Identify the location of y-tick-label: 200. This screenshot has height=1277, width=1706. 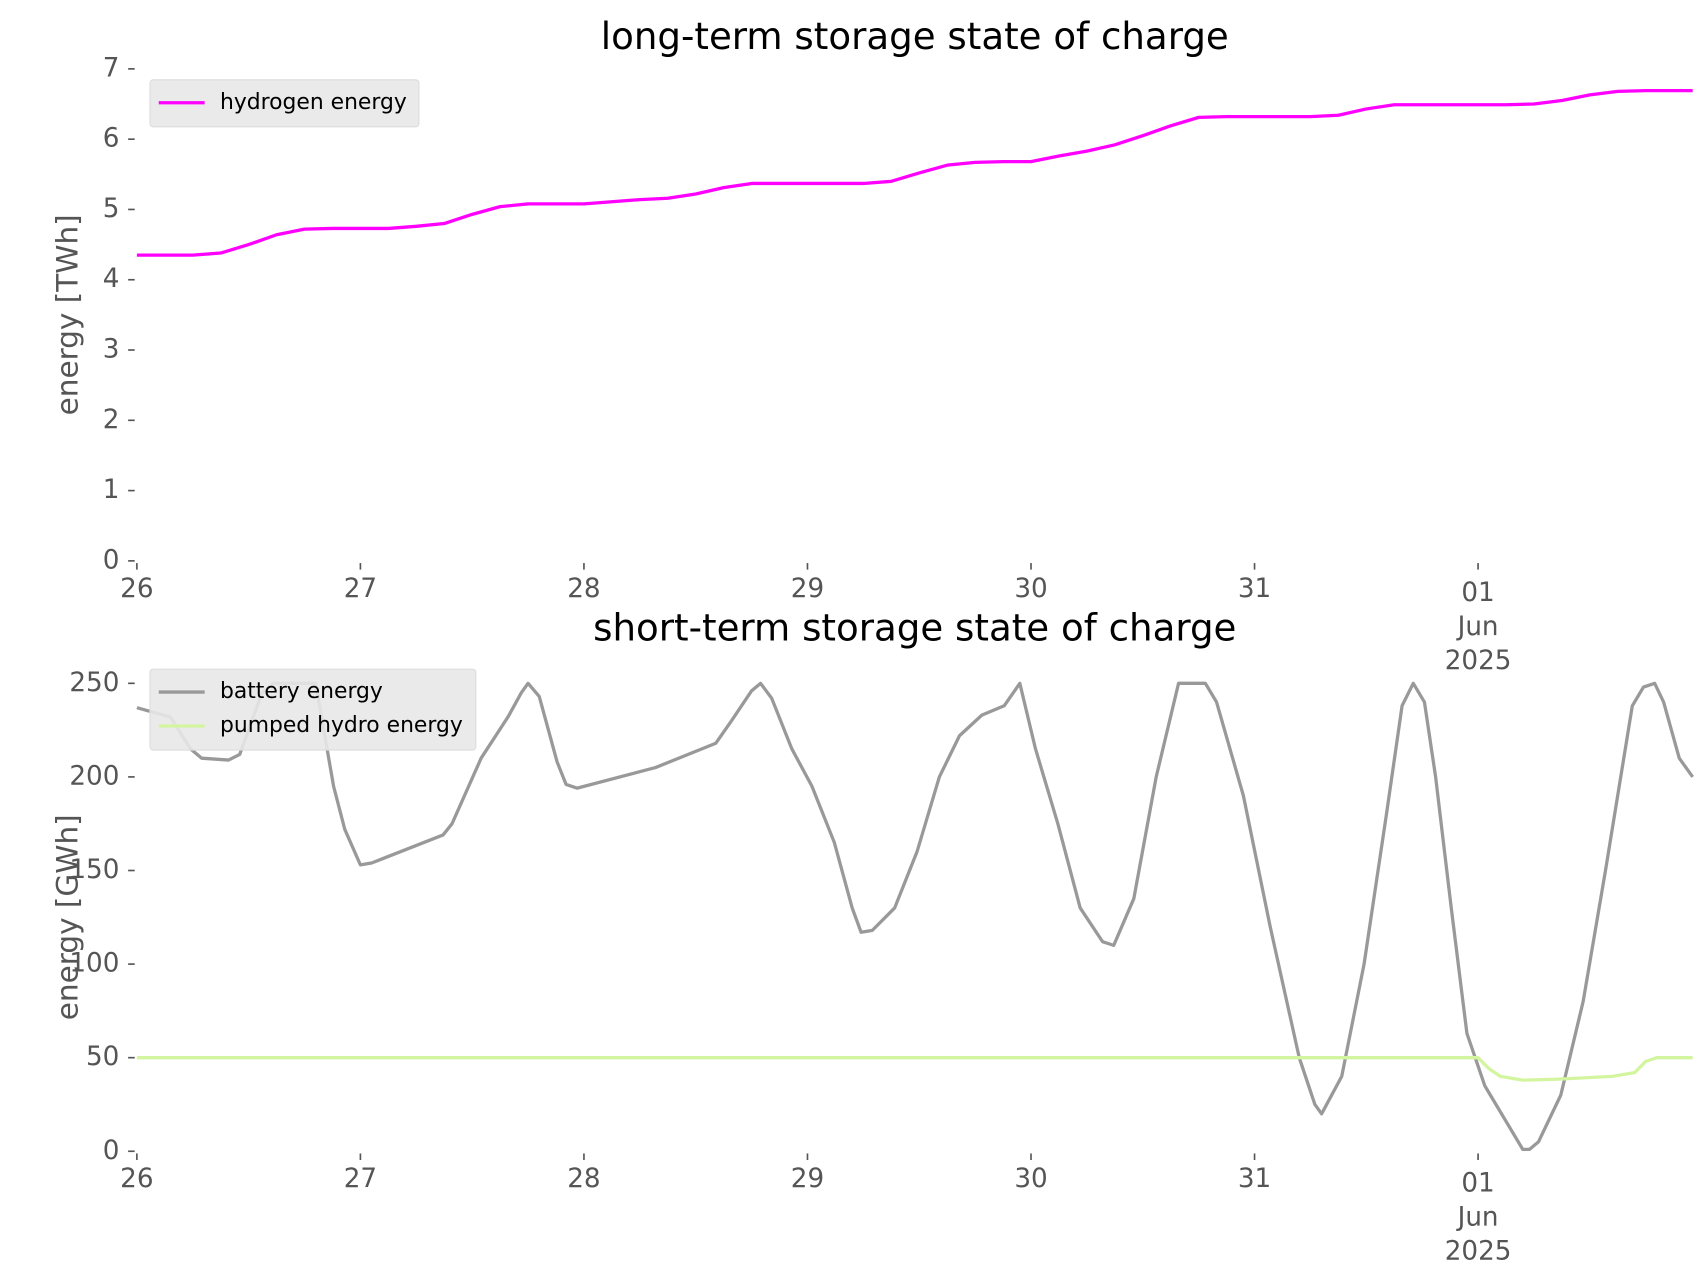
(94, 776).